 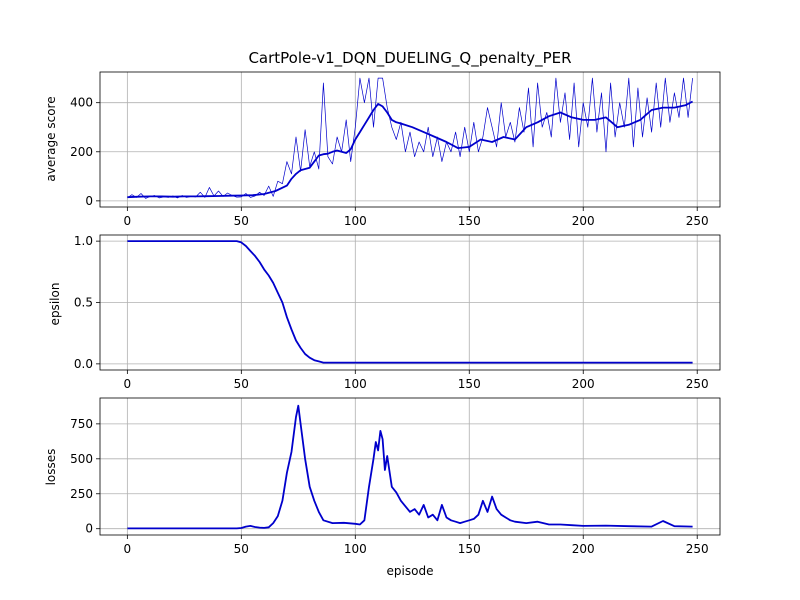 What do you see at coordinates (81, 152) in the screenshot?
I see `score-ytick-label-1: 200` at bounding box center [81, 152].